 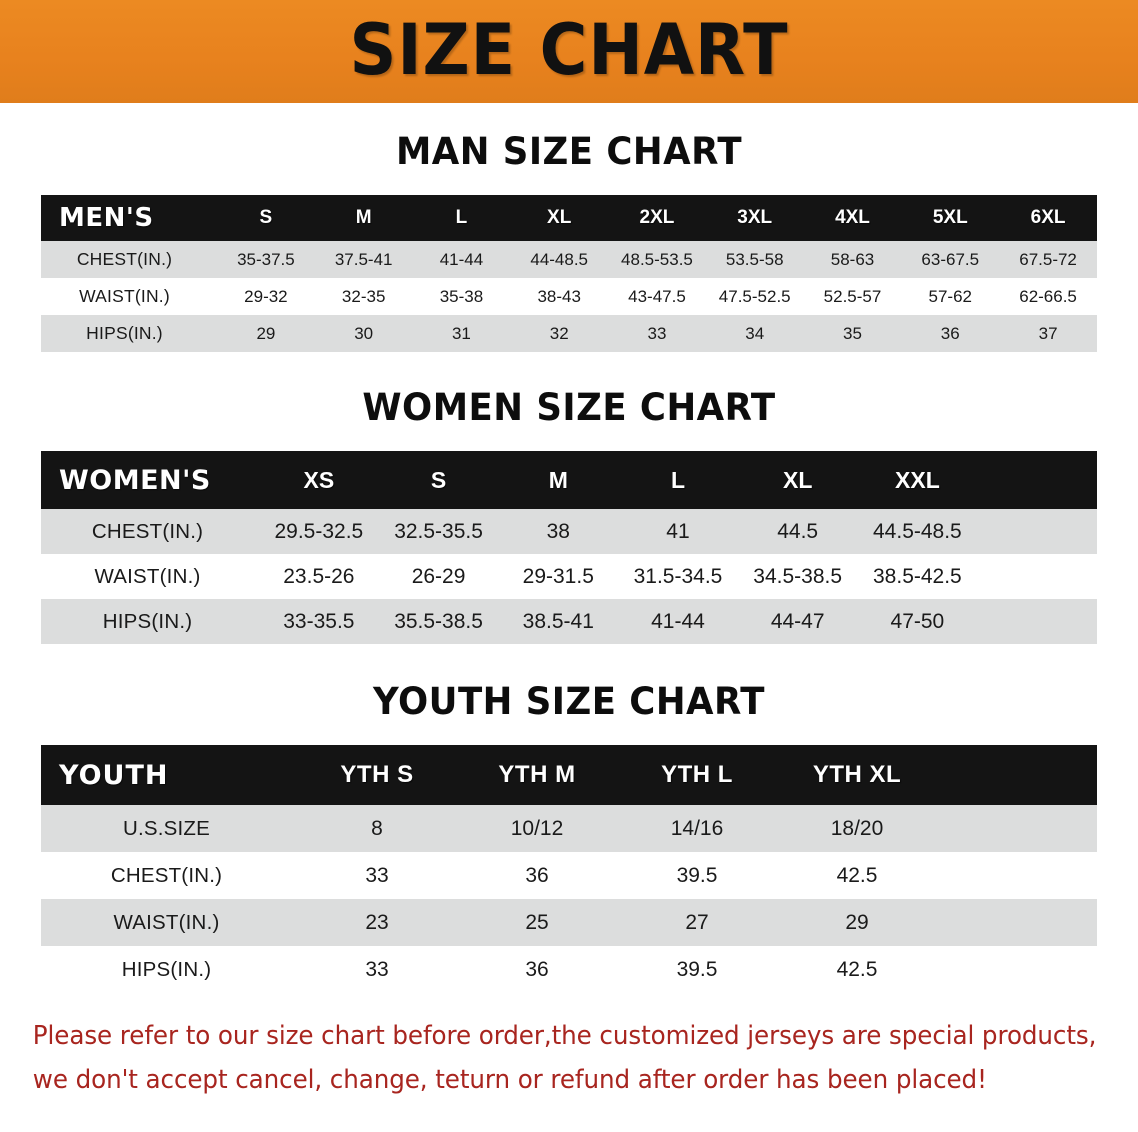 I want to click on man-row-label: WAIST(IN.), so click(x=129, y=296).